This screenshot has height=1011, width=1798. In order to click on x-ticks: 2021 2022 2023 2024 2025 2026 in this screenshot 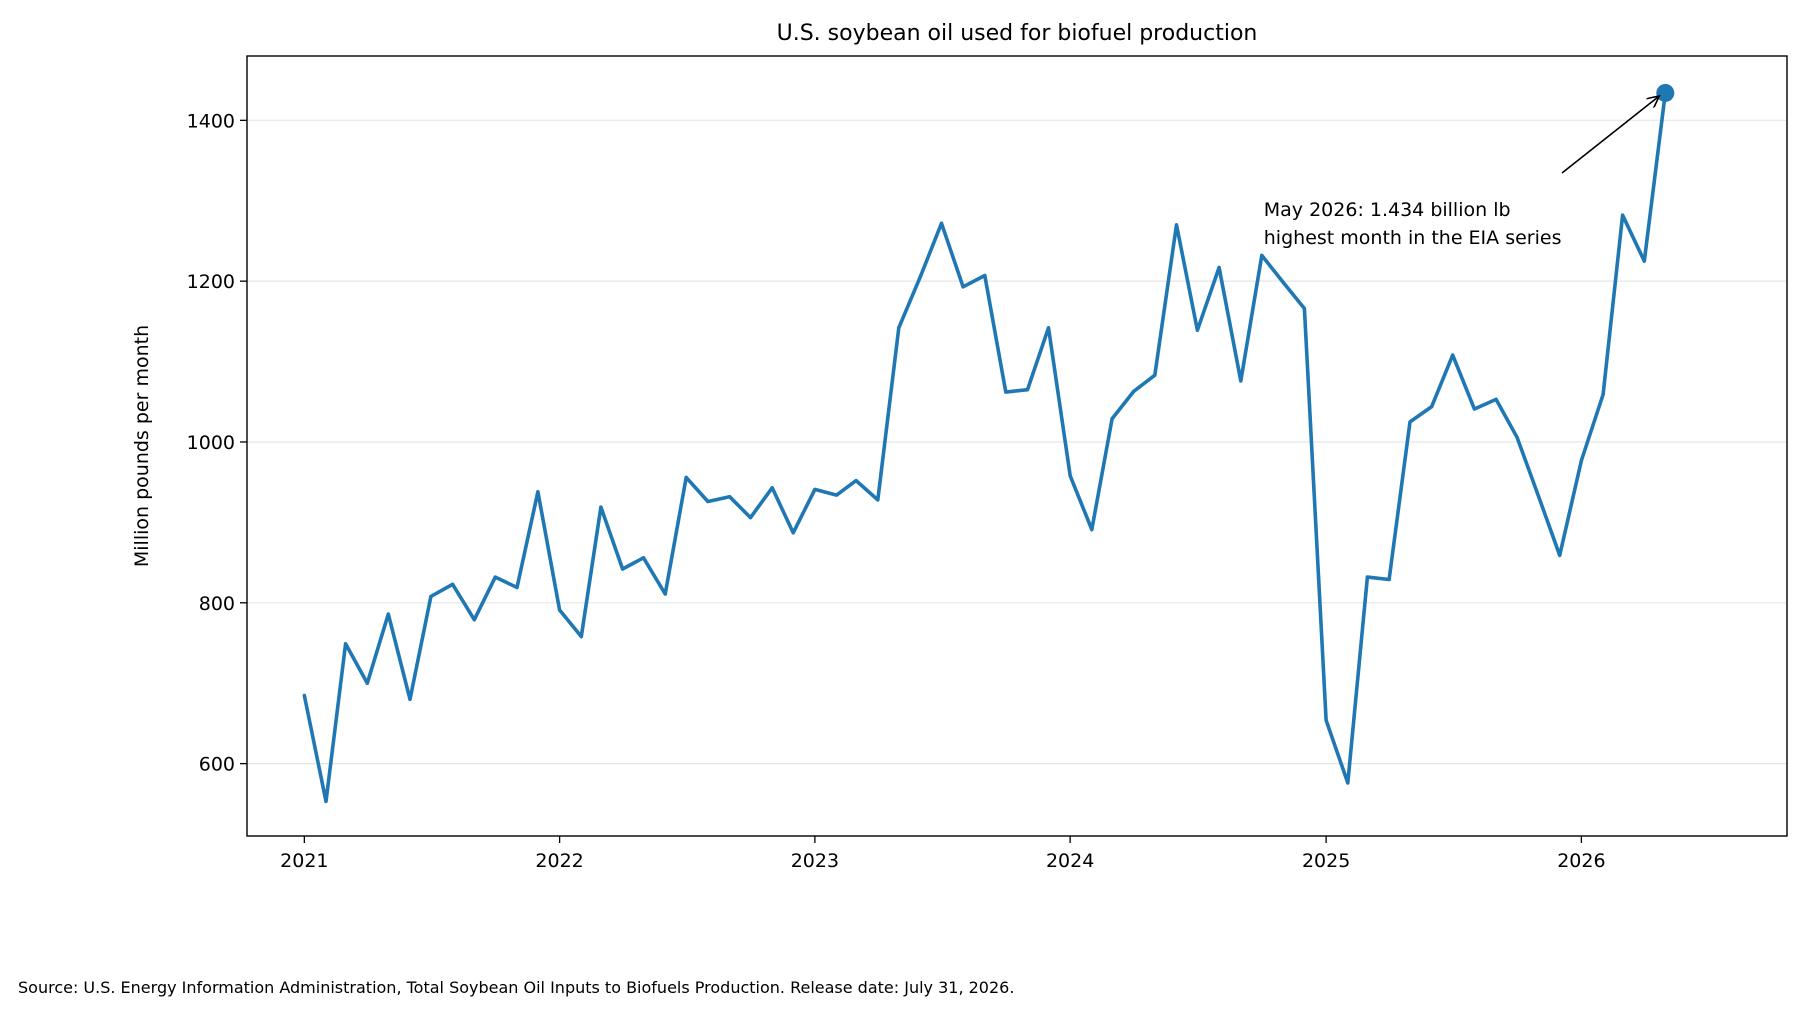, I will do `click(943, 854)`.